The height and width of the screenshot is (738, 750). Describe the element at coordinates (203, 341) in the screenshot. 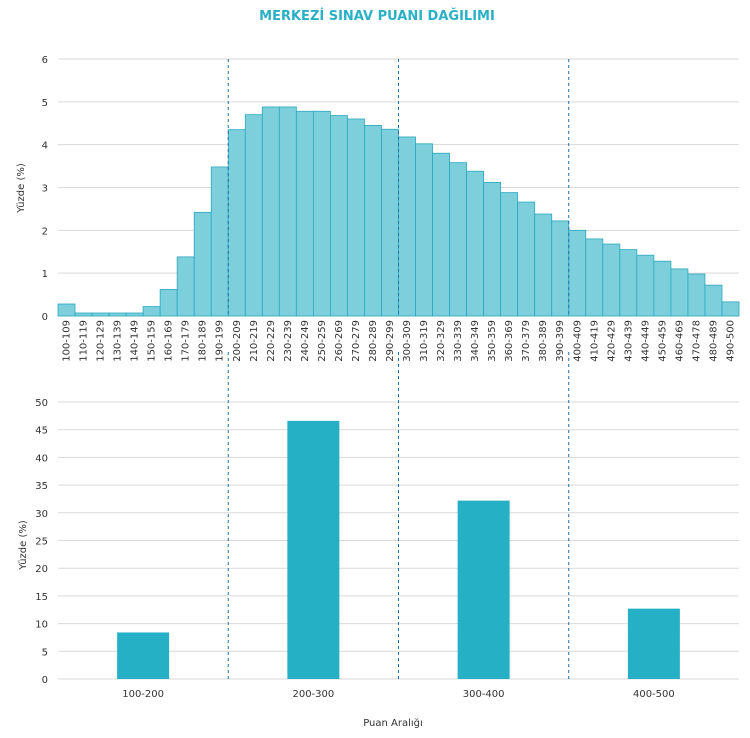

I see `top-x-tick-label: 180-189` at that location.